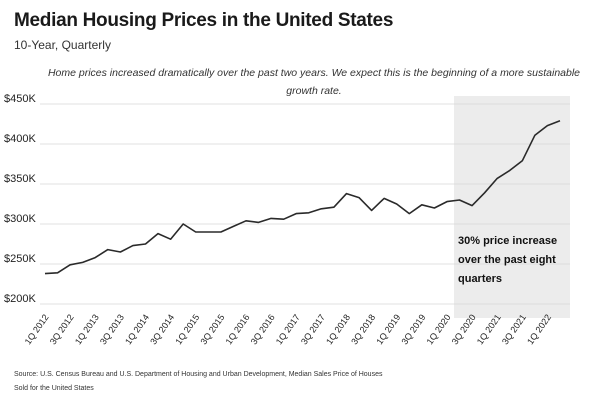  Describe the element at coordinates (20, 139) in the screenshot. I see `y-tick-label: $400K` at that location.